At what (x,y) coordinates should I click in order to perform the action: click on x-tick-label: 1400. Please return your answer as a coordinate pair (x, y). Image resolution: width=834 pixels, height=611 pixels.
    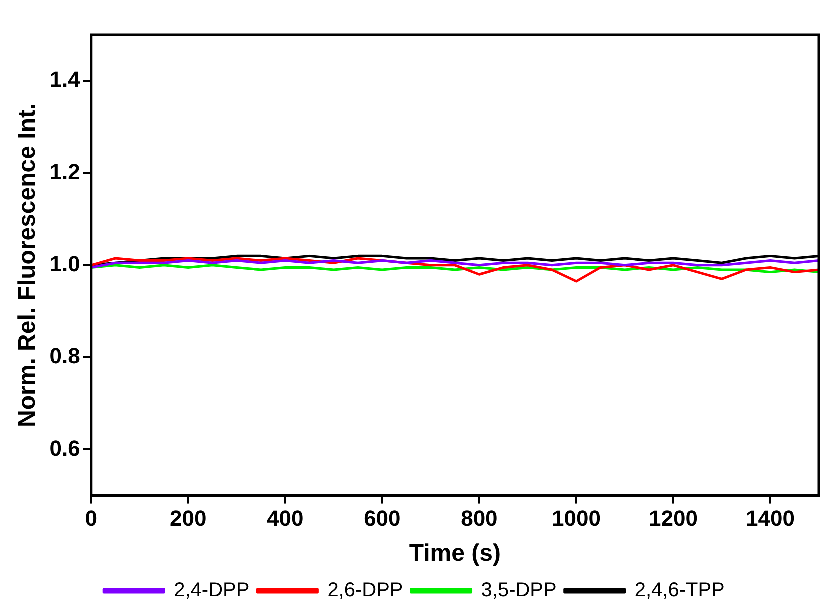
    Looking at the image, I should click on (770, 519).